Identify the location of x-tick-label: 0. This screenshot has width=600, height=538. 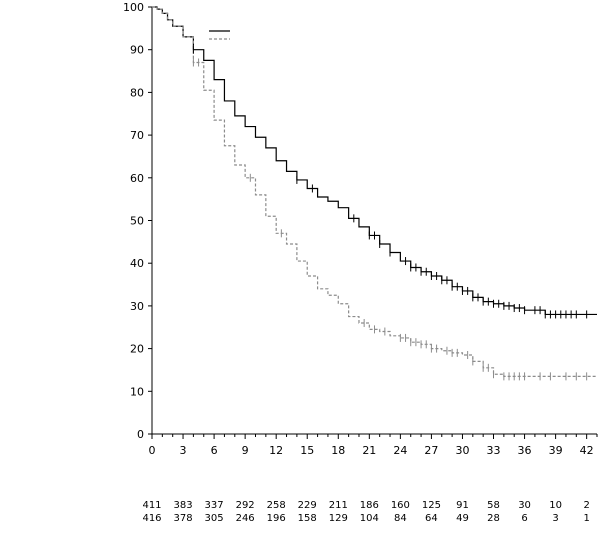
(152, 450).